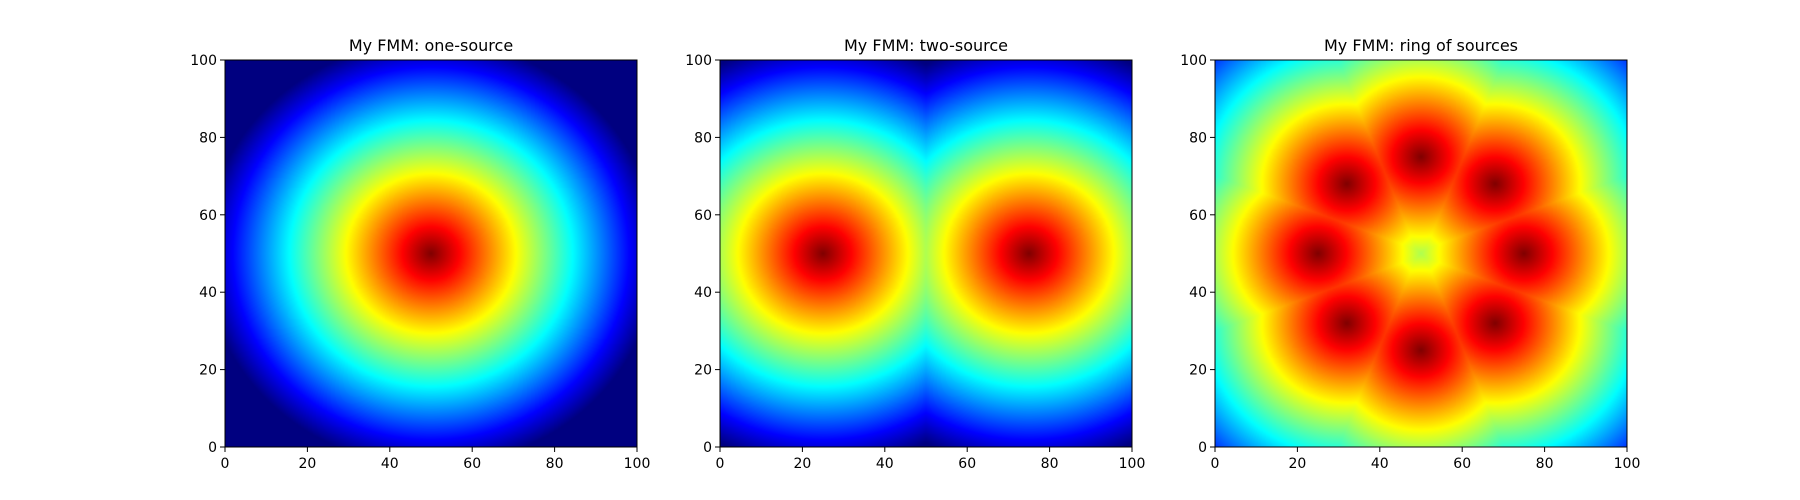  What do you see at coordinates (1421, 45) in the screenshot?
I see `chart-title: My FMM: ring of sources` at bounding box center [1421, 45].